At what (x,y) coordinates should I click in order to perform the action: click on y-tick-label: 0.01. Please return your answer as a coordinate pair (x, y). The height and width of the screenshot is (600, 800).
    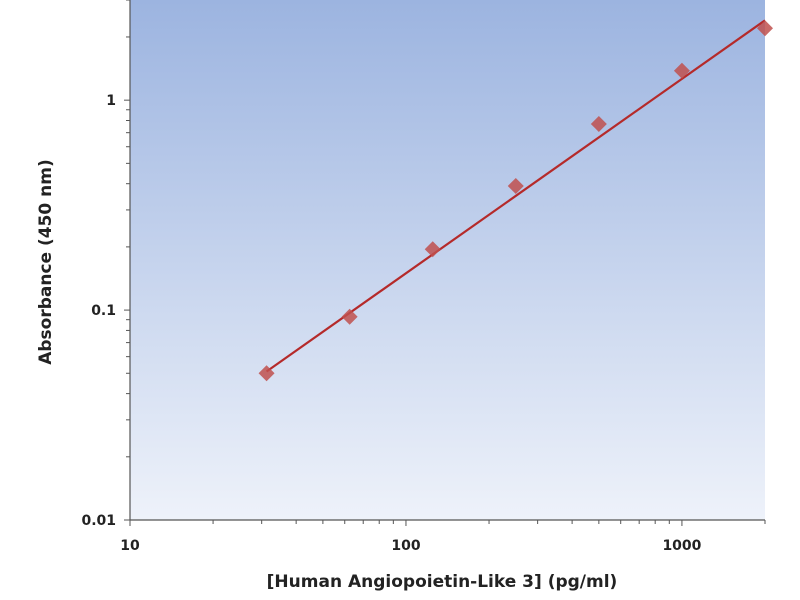
    Looking at the image, I should click on (98, 521).